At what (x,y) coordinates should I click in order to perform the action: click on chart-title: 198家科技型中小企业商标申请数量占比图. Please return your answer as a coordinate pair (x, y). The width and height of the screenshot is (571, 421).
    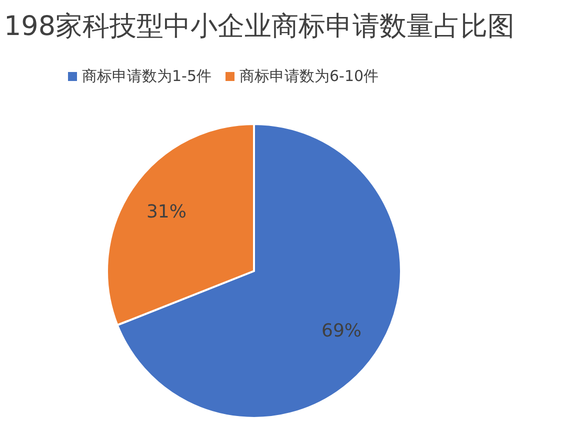
    Looking at the image, I should click on (259, 26).